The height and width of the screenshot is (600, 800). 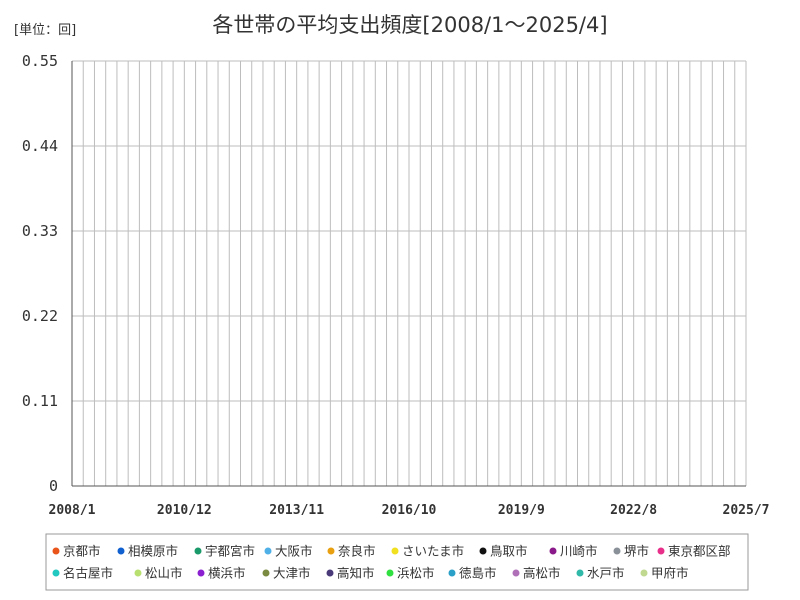 What do you see at coordinates (409, 510) in the screenshot?
I see `x-tick-label: 2016/10` at bounding box center [409, 510].